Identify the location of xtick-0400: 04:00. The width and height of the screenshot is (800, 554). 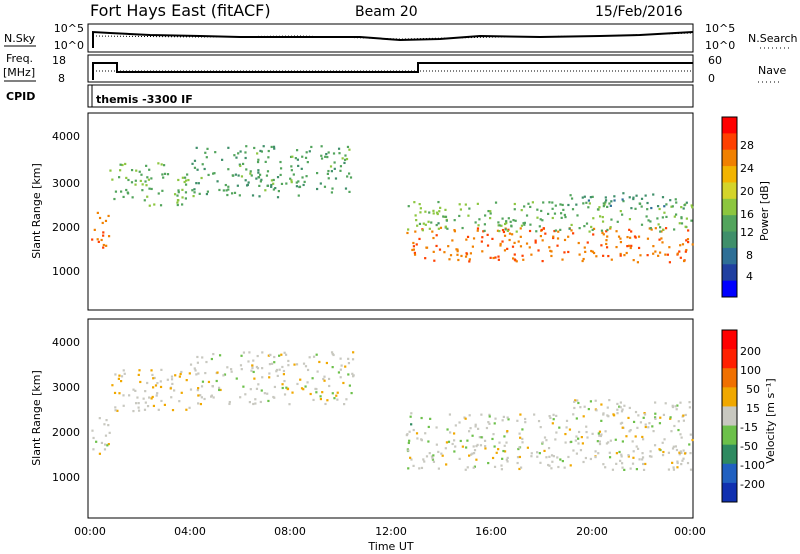
(190, 531).